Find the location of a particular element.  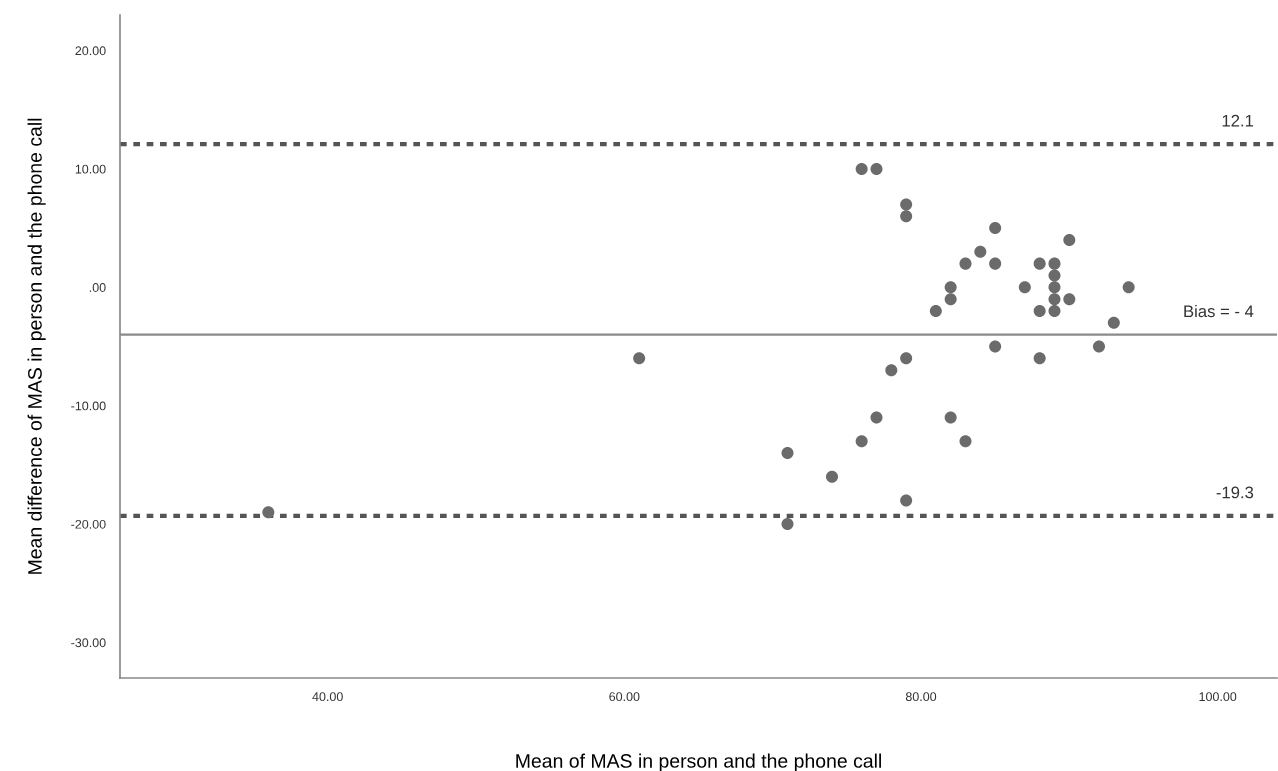

y-axis-title: Mean difference of MAS in person and the phone call is located at coordinates (36, 346).